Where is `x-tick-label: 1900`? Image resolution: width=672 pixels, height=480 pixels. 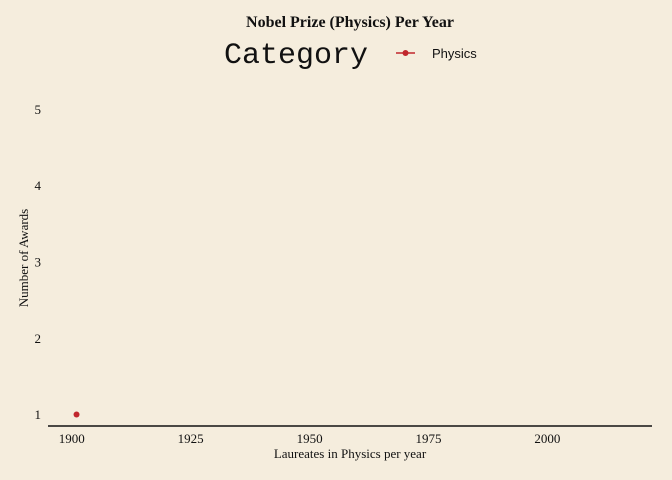 x-tick-label: 1900 is located at coordinates (72, 438).